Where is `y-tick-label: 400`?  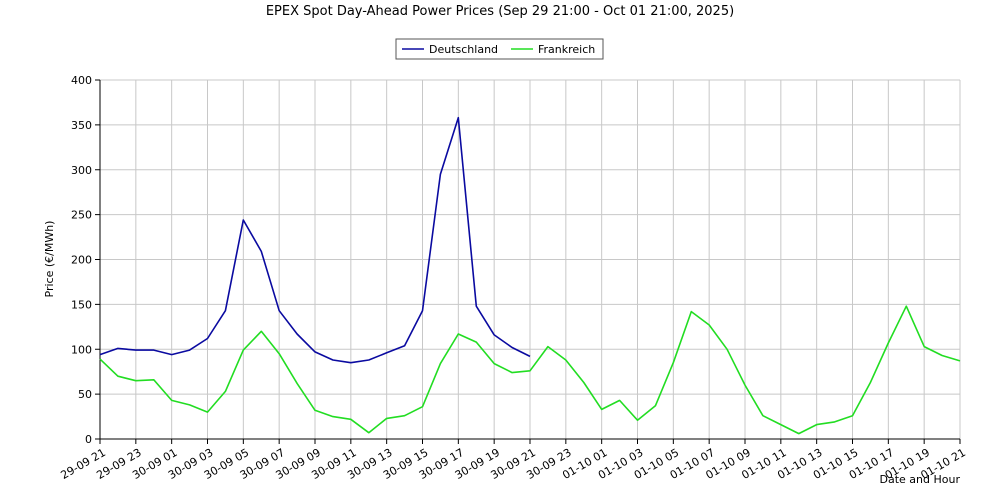 y-tick-label: 400 is located at coordinates (81, 80).